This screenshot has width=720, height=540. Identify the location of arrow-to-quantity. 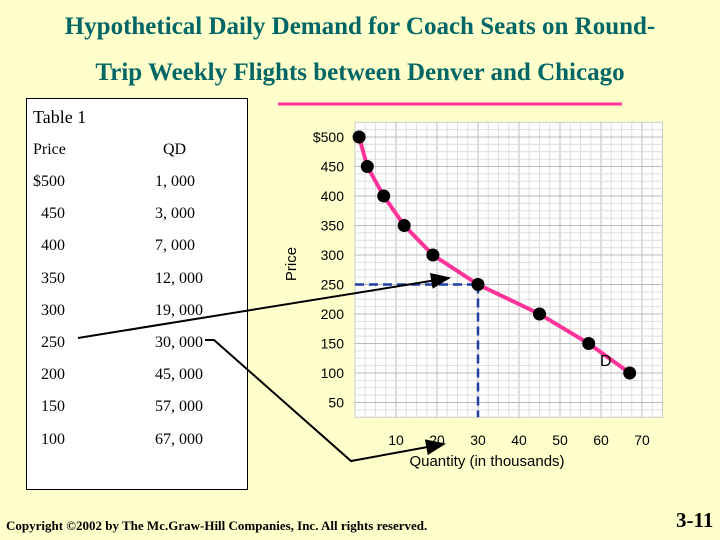
(325, 401).